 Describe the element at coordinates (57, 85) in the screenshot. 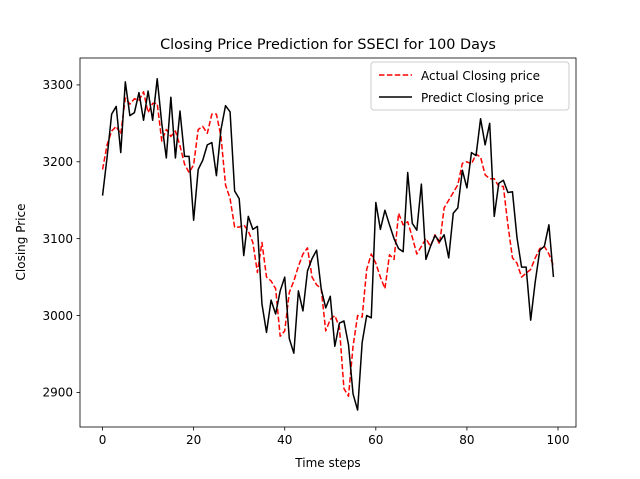

I see `y-tick-label: 3300` at that location.